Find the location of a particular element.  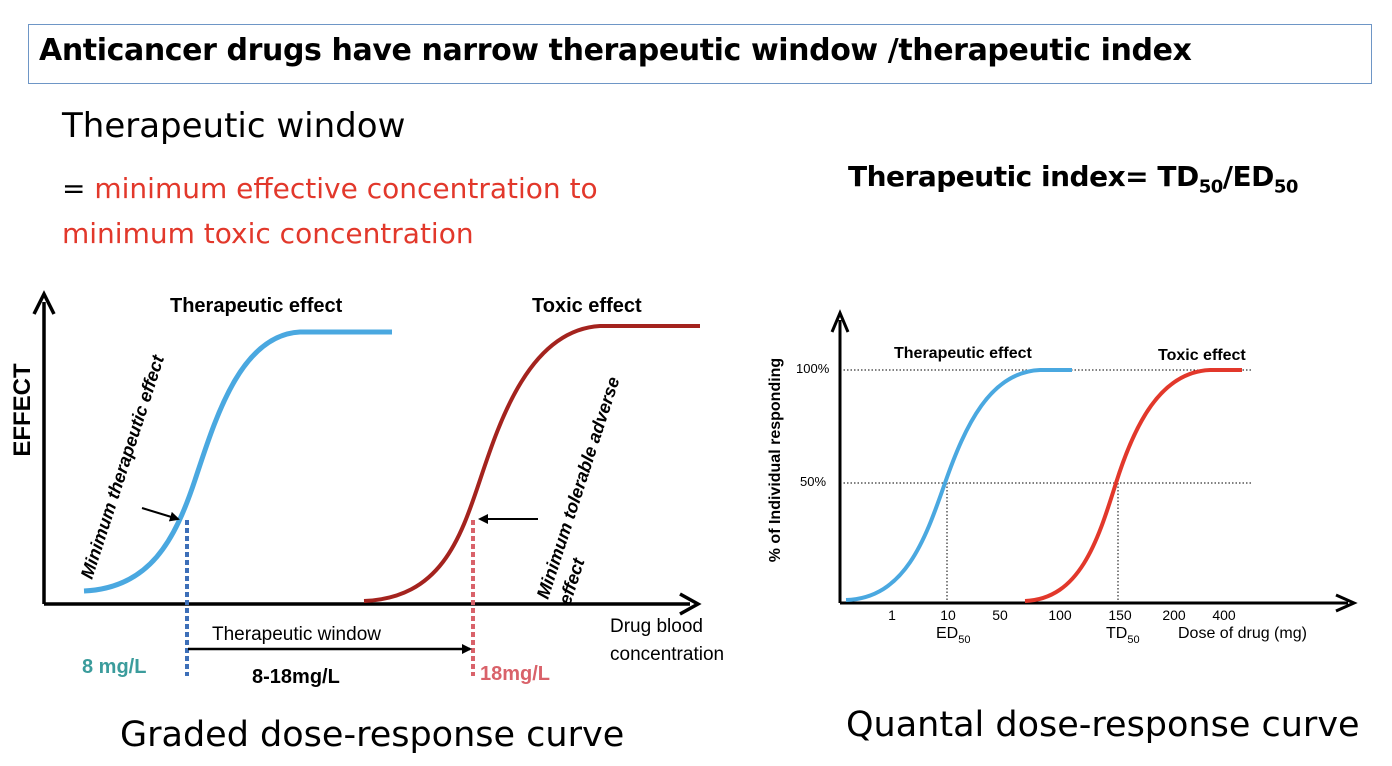

therapeutic-window-heading: Therapeutic window is located at coordinates (234, 126).